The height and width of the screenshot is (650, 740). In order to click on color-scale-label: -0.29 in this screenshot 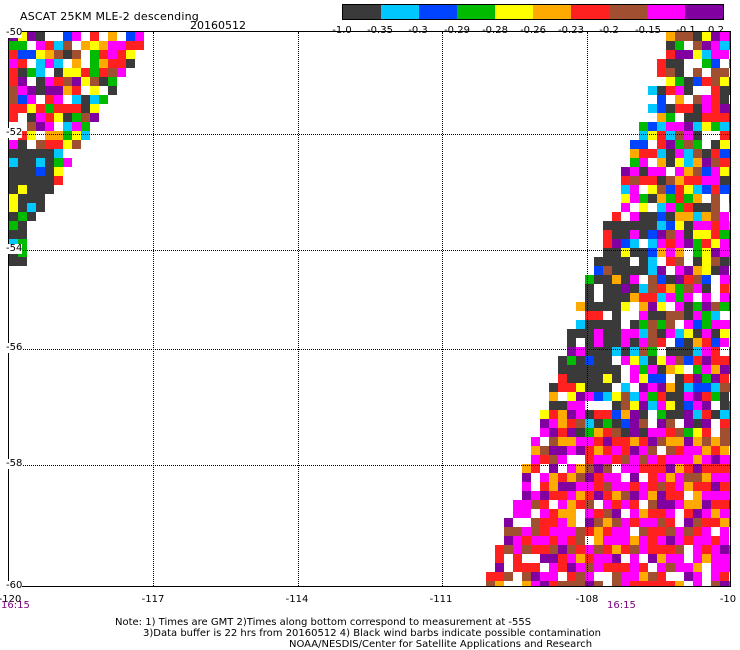, I will do `click(457, 30)`.